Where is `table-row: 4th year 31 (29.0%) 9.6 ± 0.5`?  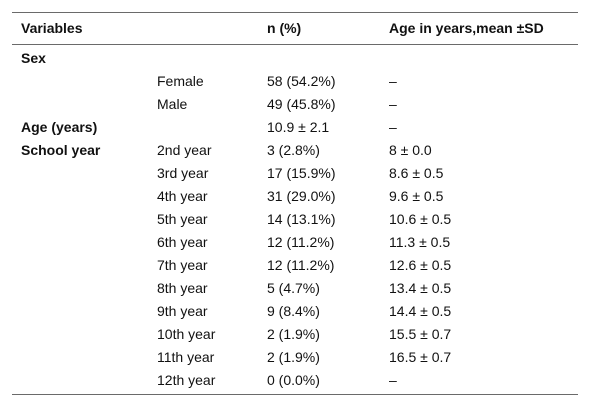
table-row: 4th year 31 (29.0%) 9.6 ± 0.5 is located at coordinates (295, 196).